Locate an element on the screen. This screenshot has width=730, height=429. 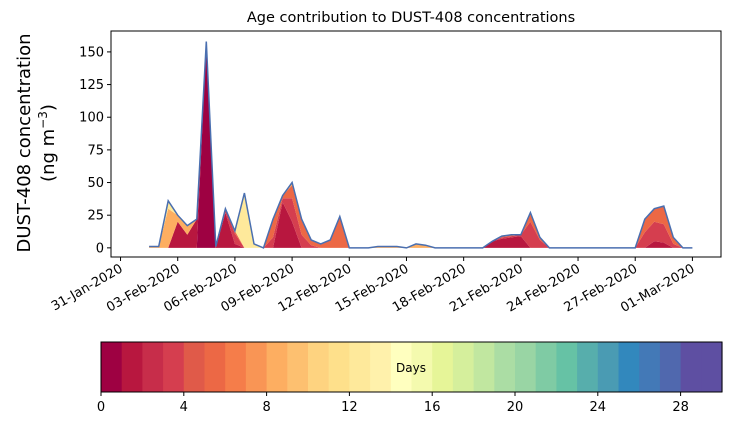
y-axis-label-line1: DUST-408 concentration is located at coordinates (24, 142).